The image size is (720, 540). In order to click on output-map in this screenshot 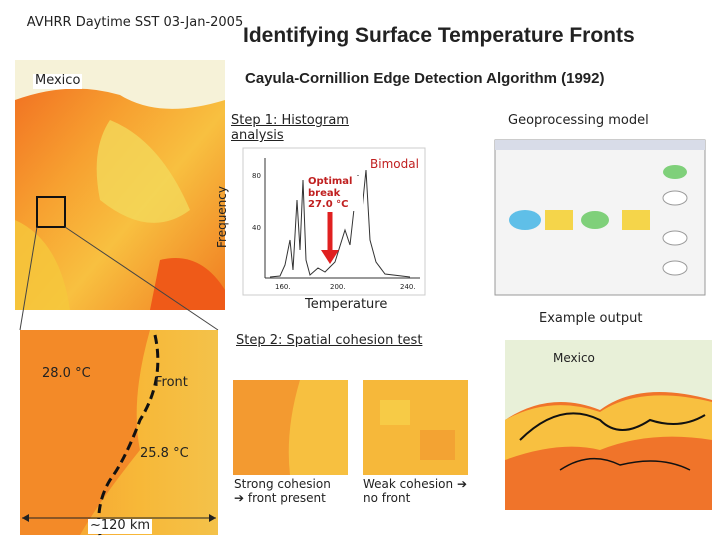, I will do `click(608, 425)`.